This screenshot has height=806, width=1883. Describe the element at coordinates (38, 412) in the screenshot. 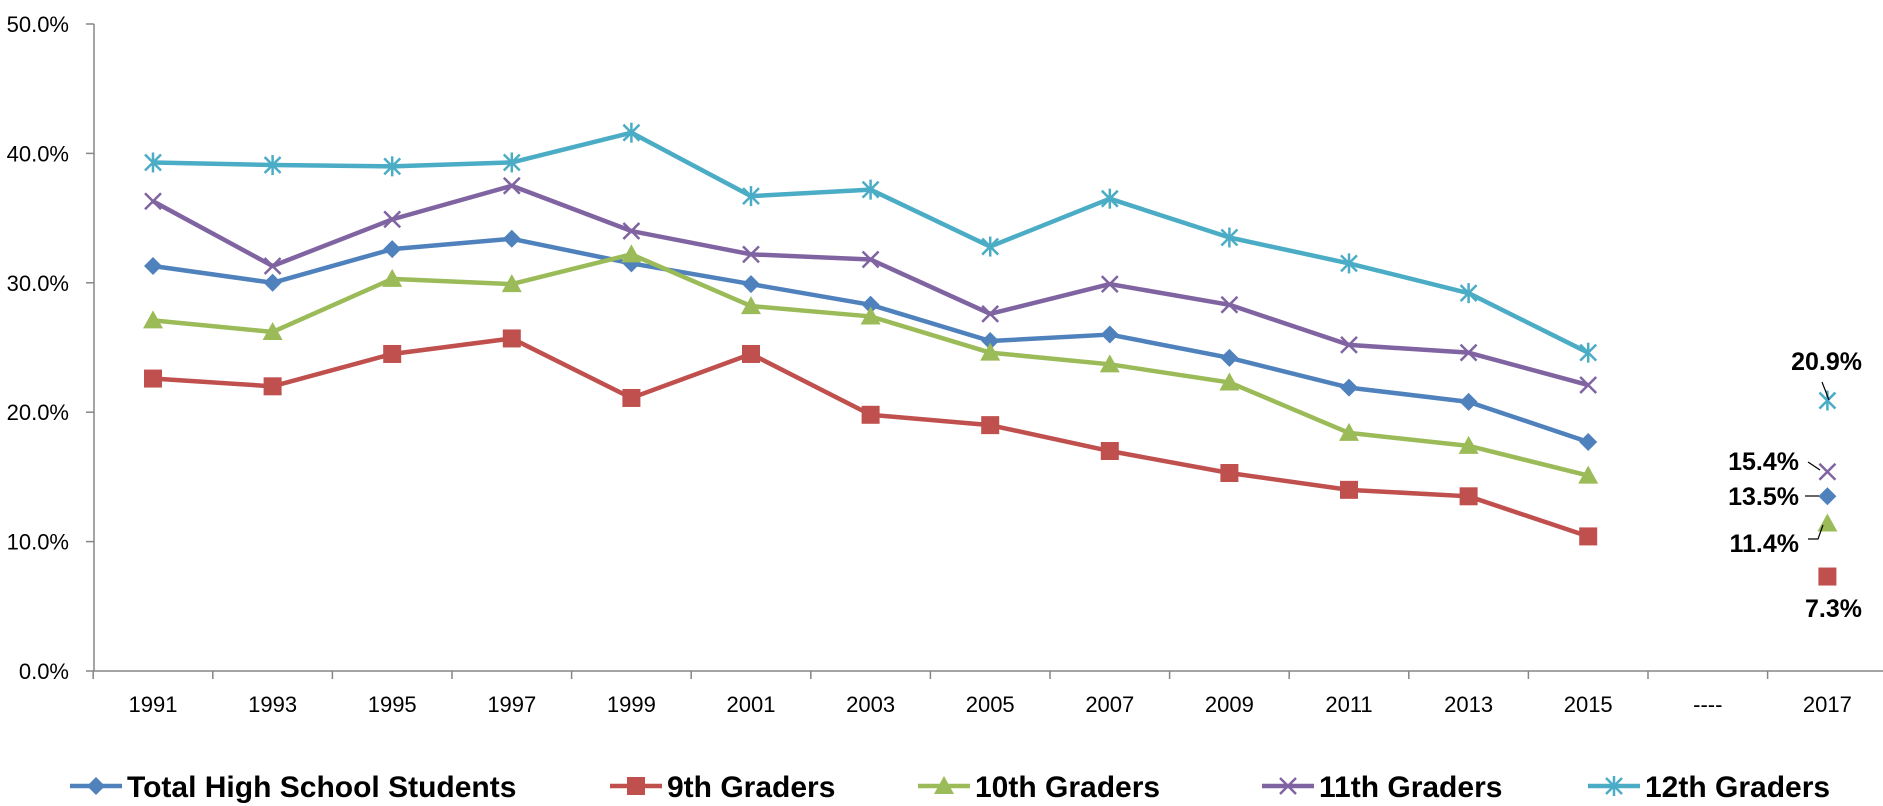

I see `y-tick-label: 20.0%` at that location.